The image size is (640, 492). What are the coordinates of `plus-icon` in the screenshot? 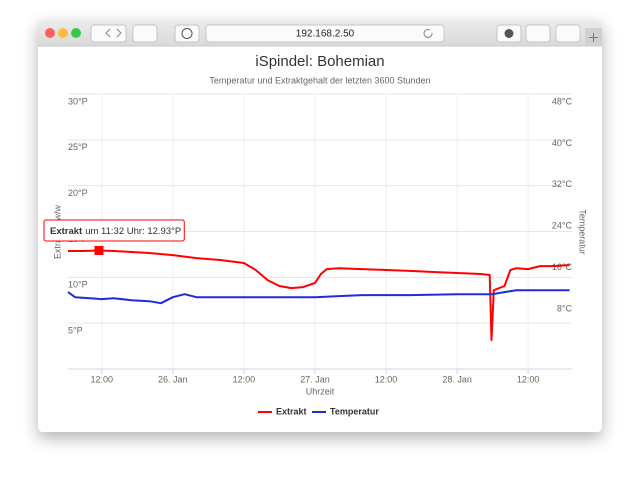 It's located at (593, 37).